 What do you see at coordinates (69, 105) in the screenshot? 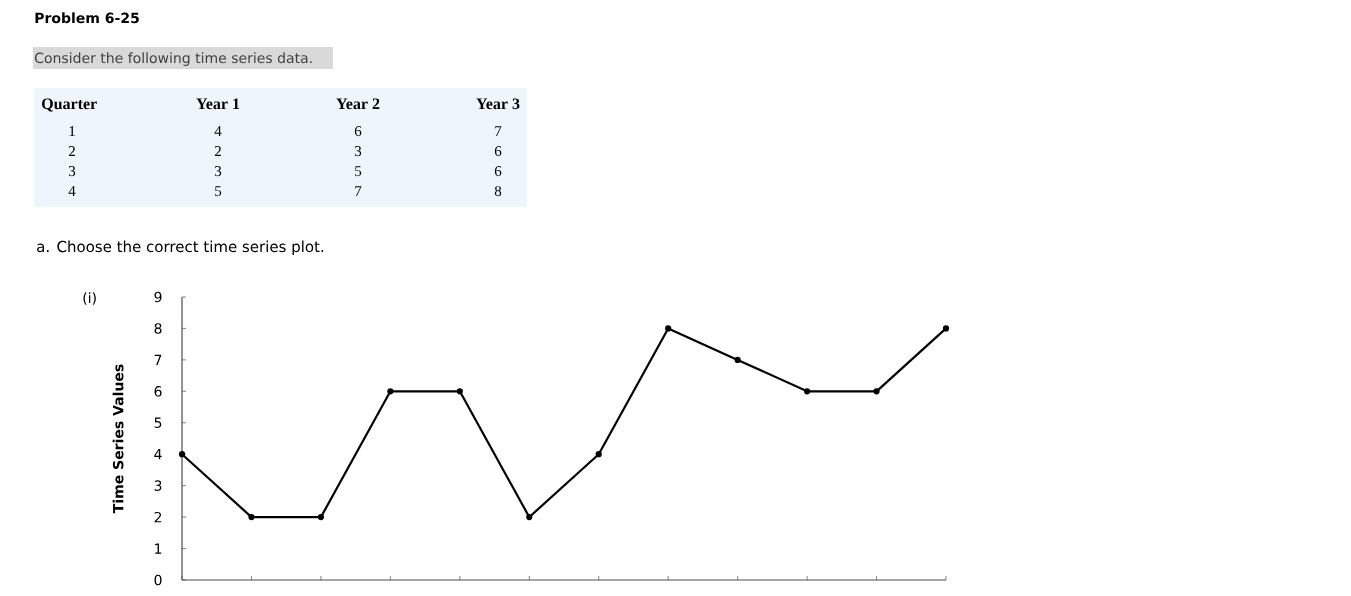
I see `text: Quarter` at bounding box center [69, 105].